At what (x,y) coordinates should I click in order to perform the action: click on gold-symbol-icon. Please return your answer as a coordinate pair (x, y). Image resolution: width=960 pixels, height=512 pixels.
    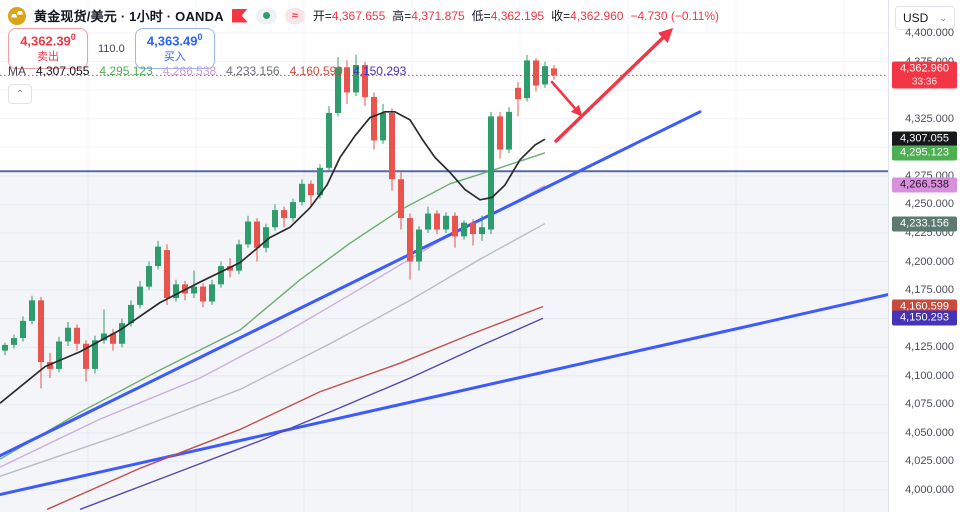
    Looking at the image, I should click on (17, 15).